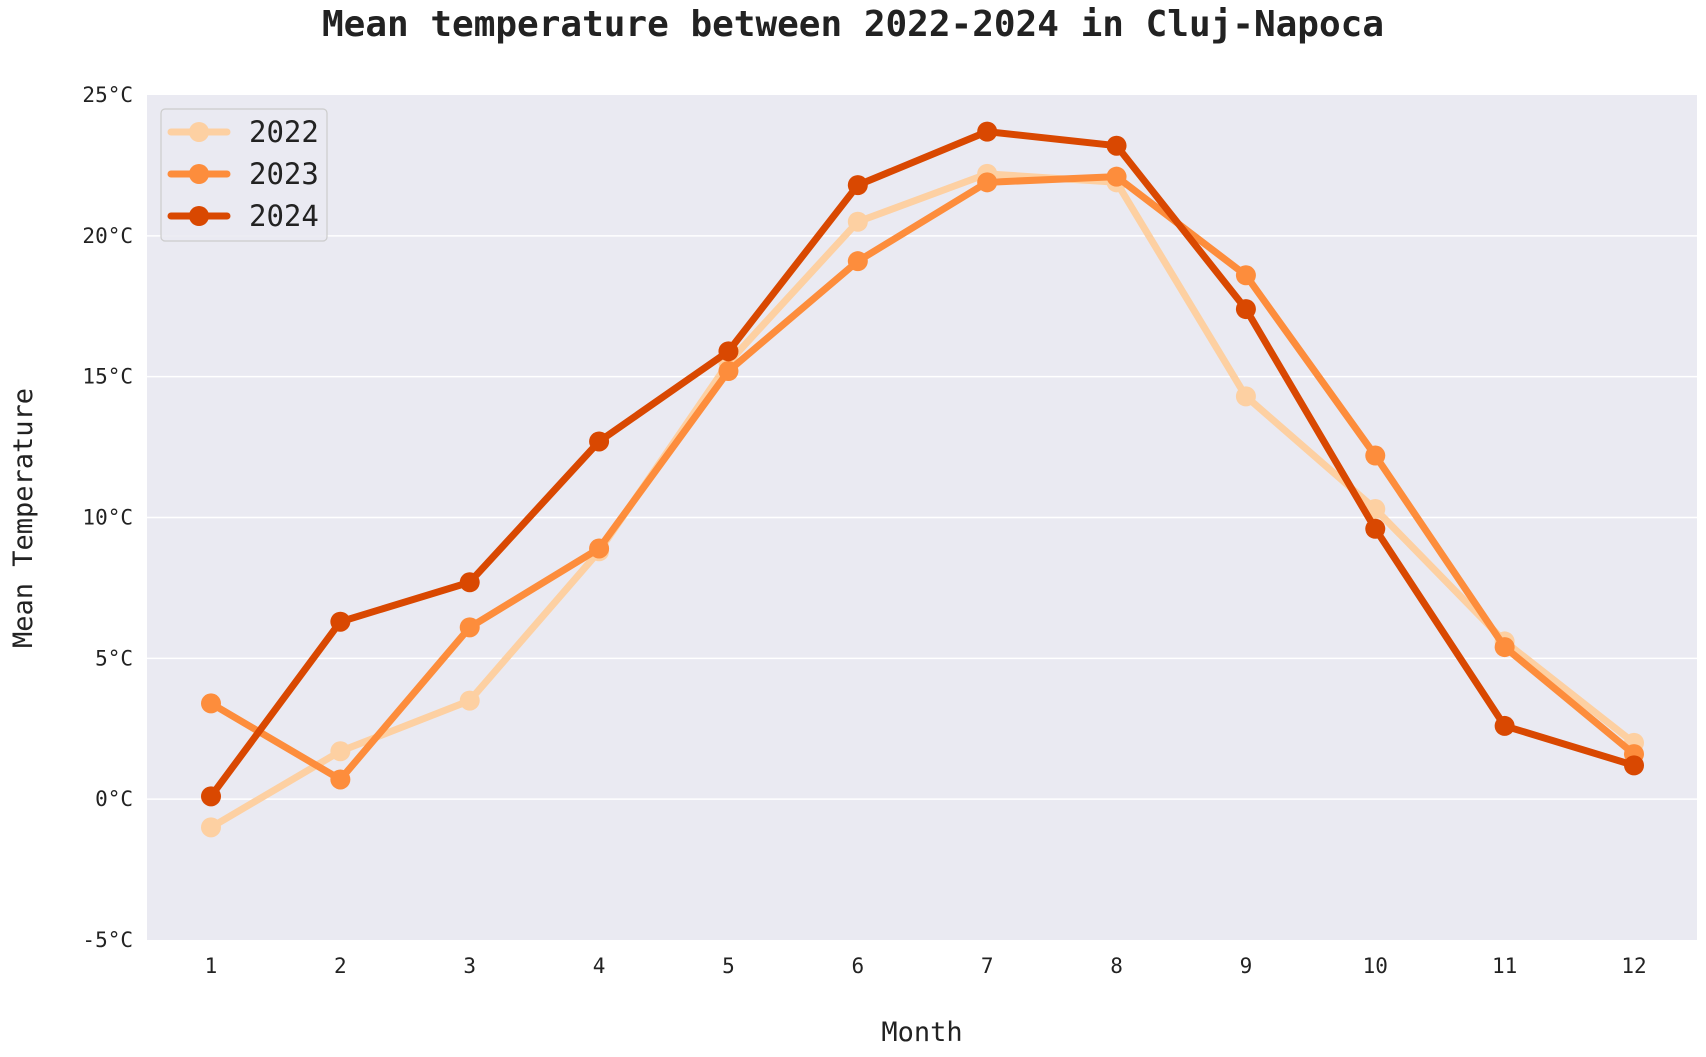 This screenshot has height=1057, width=1706. I want to click on x-tick-label: 4, so click(599, 966).